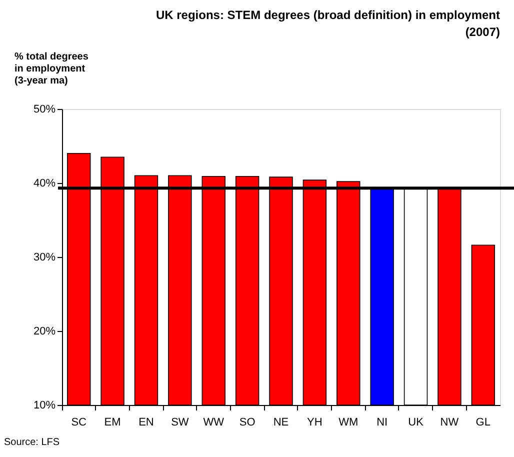 The height and width of the screenshot is (457, 514). Describe the element at coordinates (214, 422) in the screenshot. I see `x-tick-label: WW` at that location.